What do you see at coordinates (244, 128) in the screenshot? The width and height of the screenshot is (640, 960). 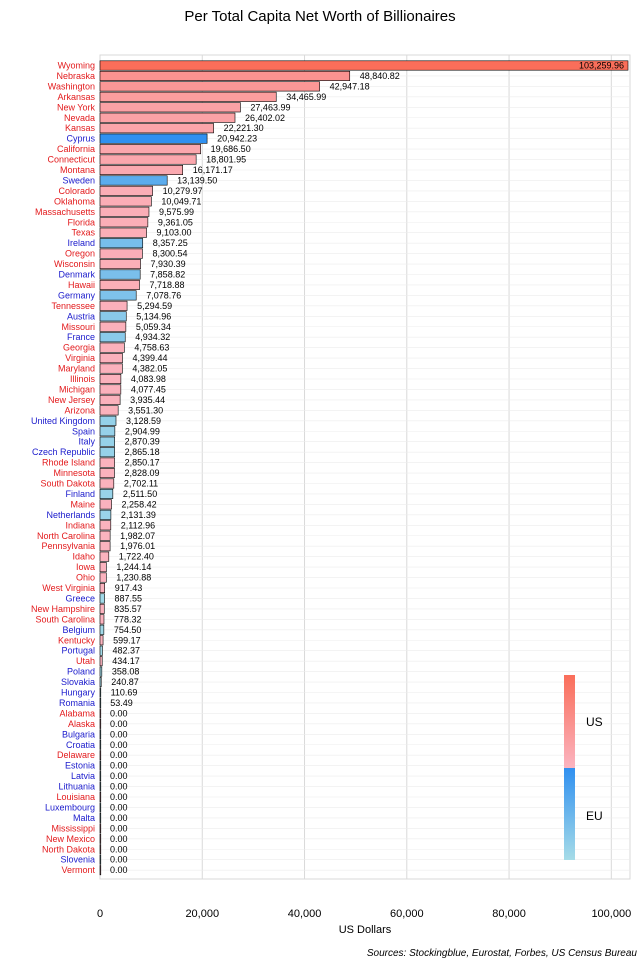 I see `value-label: 22,221.30` at bounding box center [244, 128].